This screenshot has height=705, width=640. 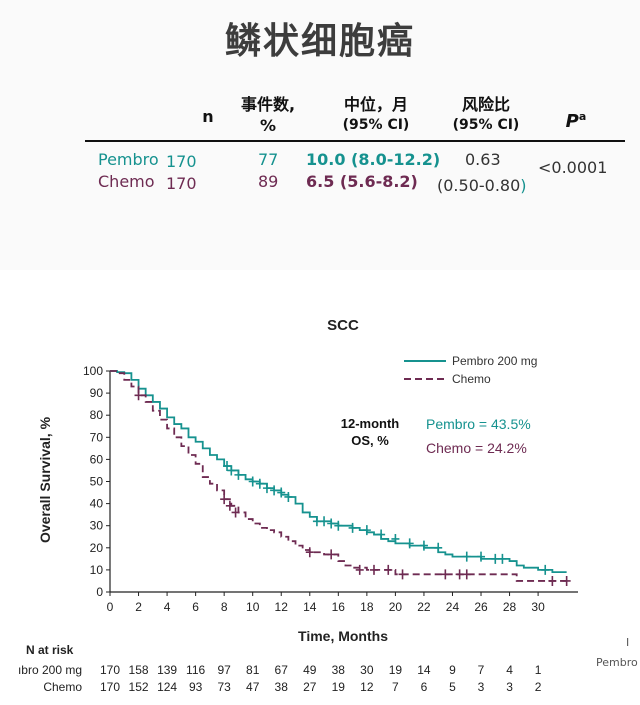 What do you see at coordinates (343, 325) in the screenshot?
I see `chart-title: SCC` at bounding box center [343, 325].